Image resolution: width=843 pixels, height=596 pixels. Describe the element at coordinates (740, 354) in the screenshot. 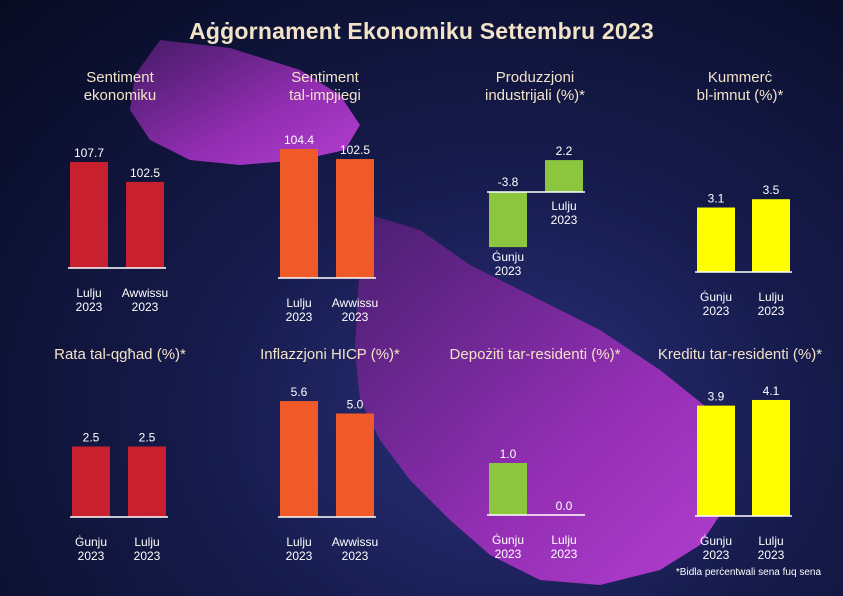

I see `chart-title-resident-credit: Kreditu tar-residenti (%)*` at that location.